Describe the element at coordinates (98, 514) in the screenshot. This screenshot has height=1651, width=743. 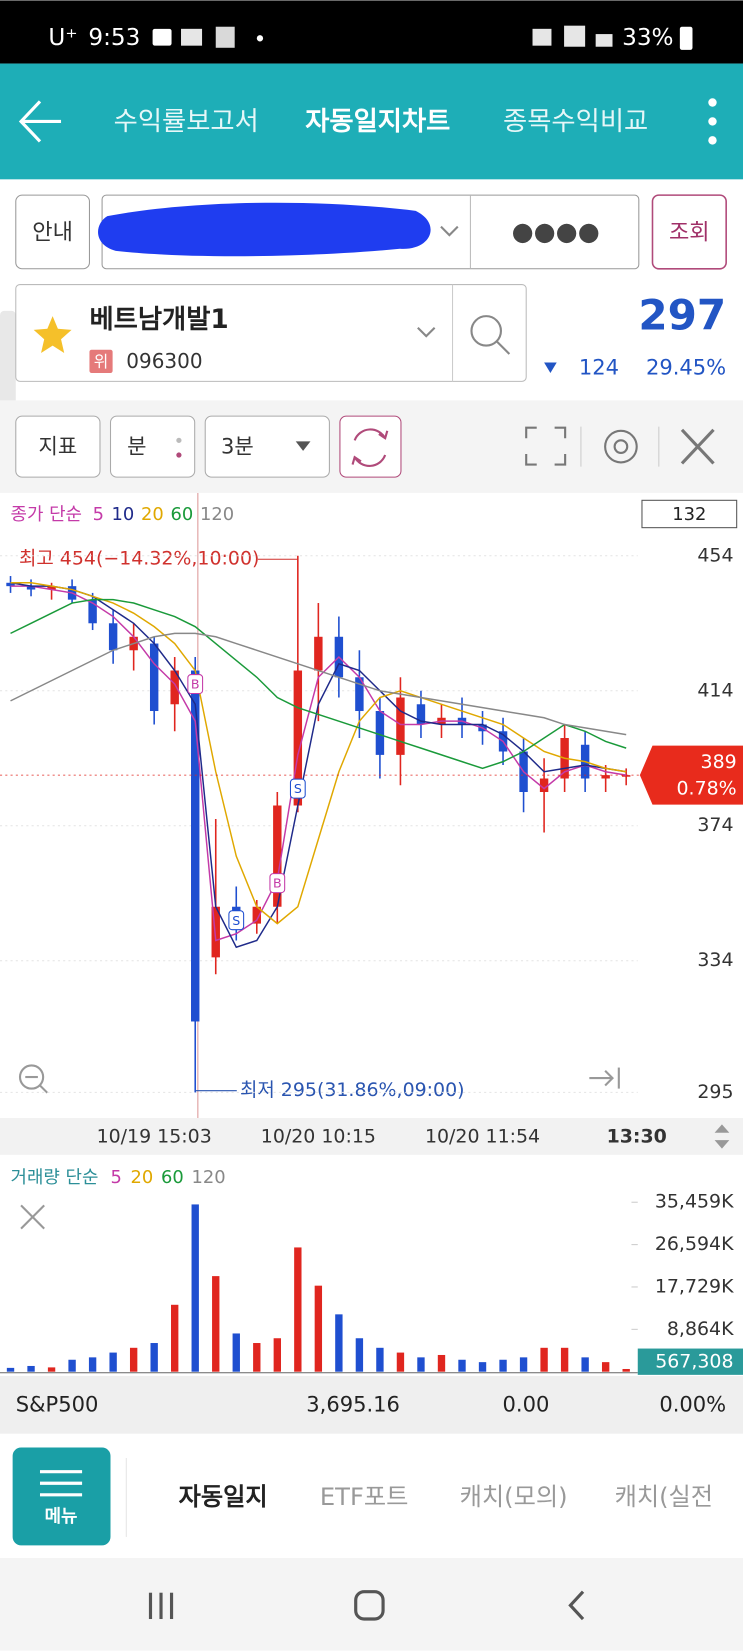
I see `legend-period: 5` at that location.